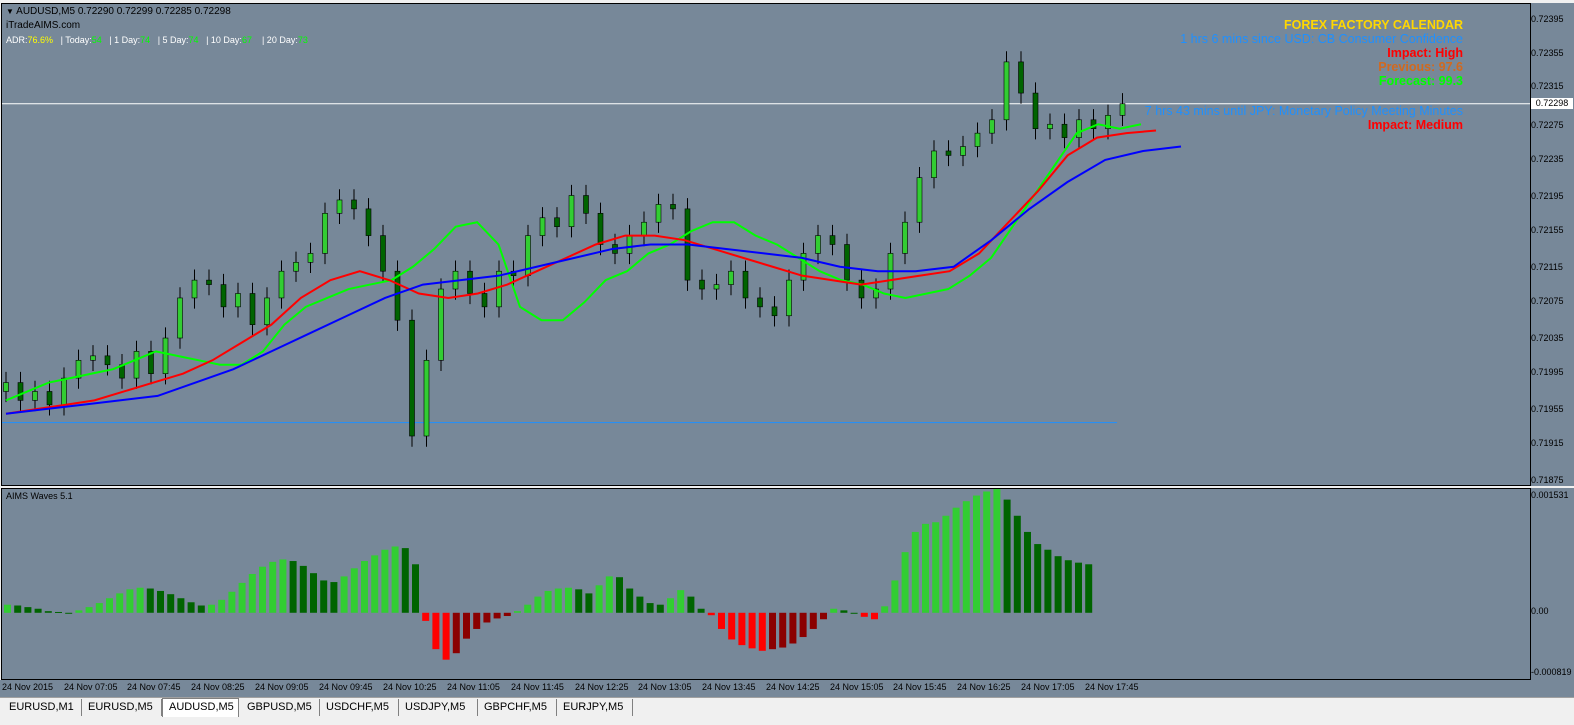  What do you see at coordinates (438, 707) in the screenshot?
I see `tab-usdjpy-m5: USDJPY,M5` at bounding box center [438, 707].